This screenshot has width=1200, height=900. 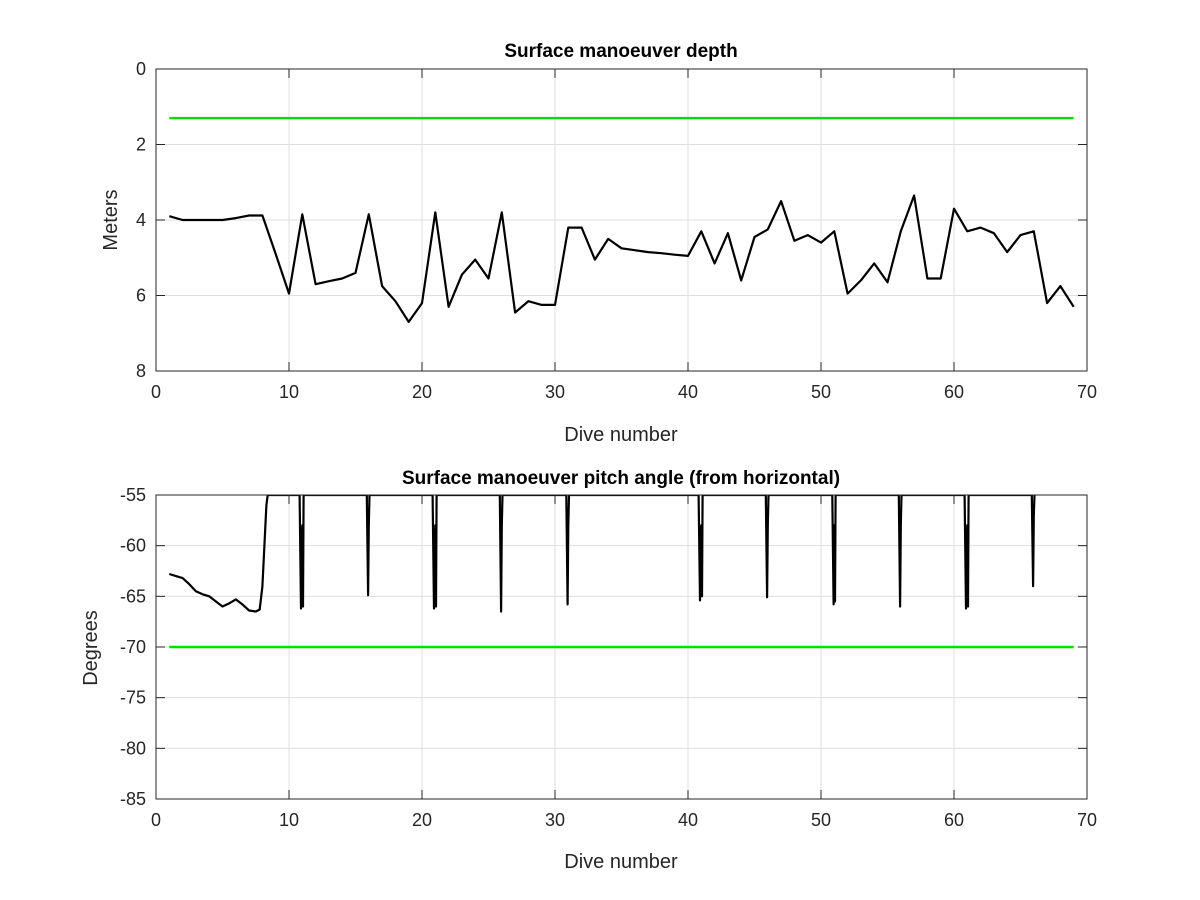 What do you see at coordinates (821, 392) in the screenshot?
I see `depth-x-tick-label: 50` at bounding box center [821, 392].